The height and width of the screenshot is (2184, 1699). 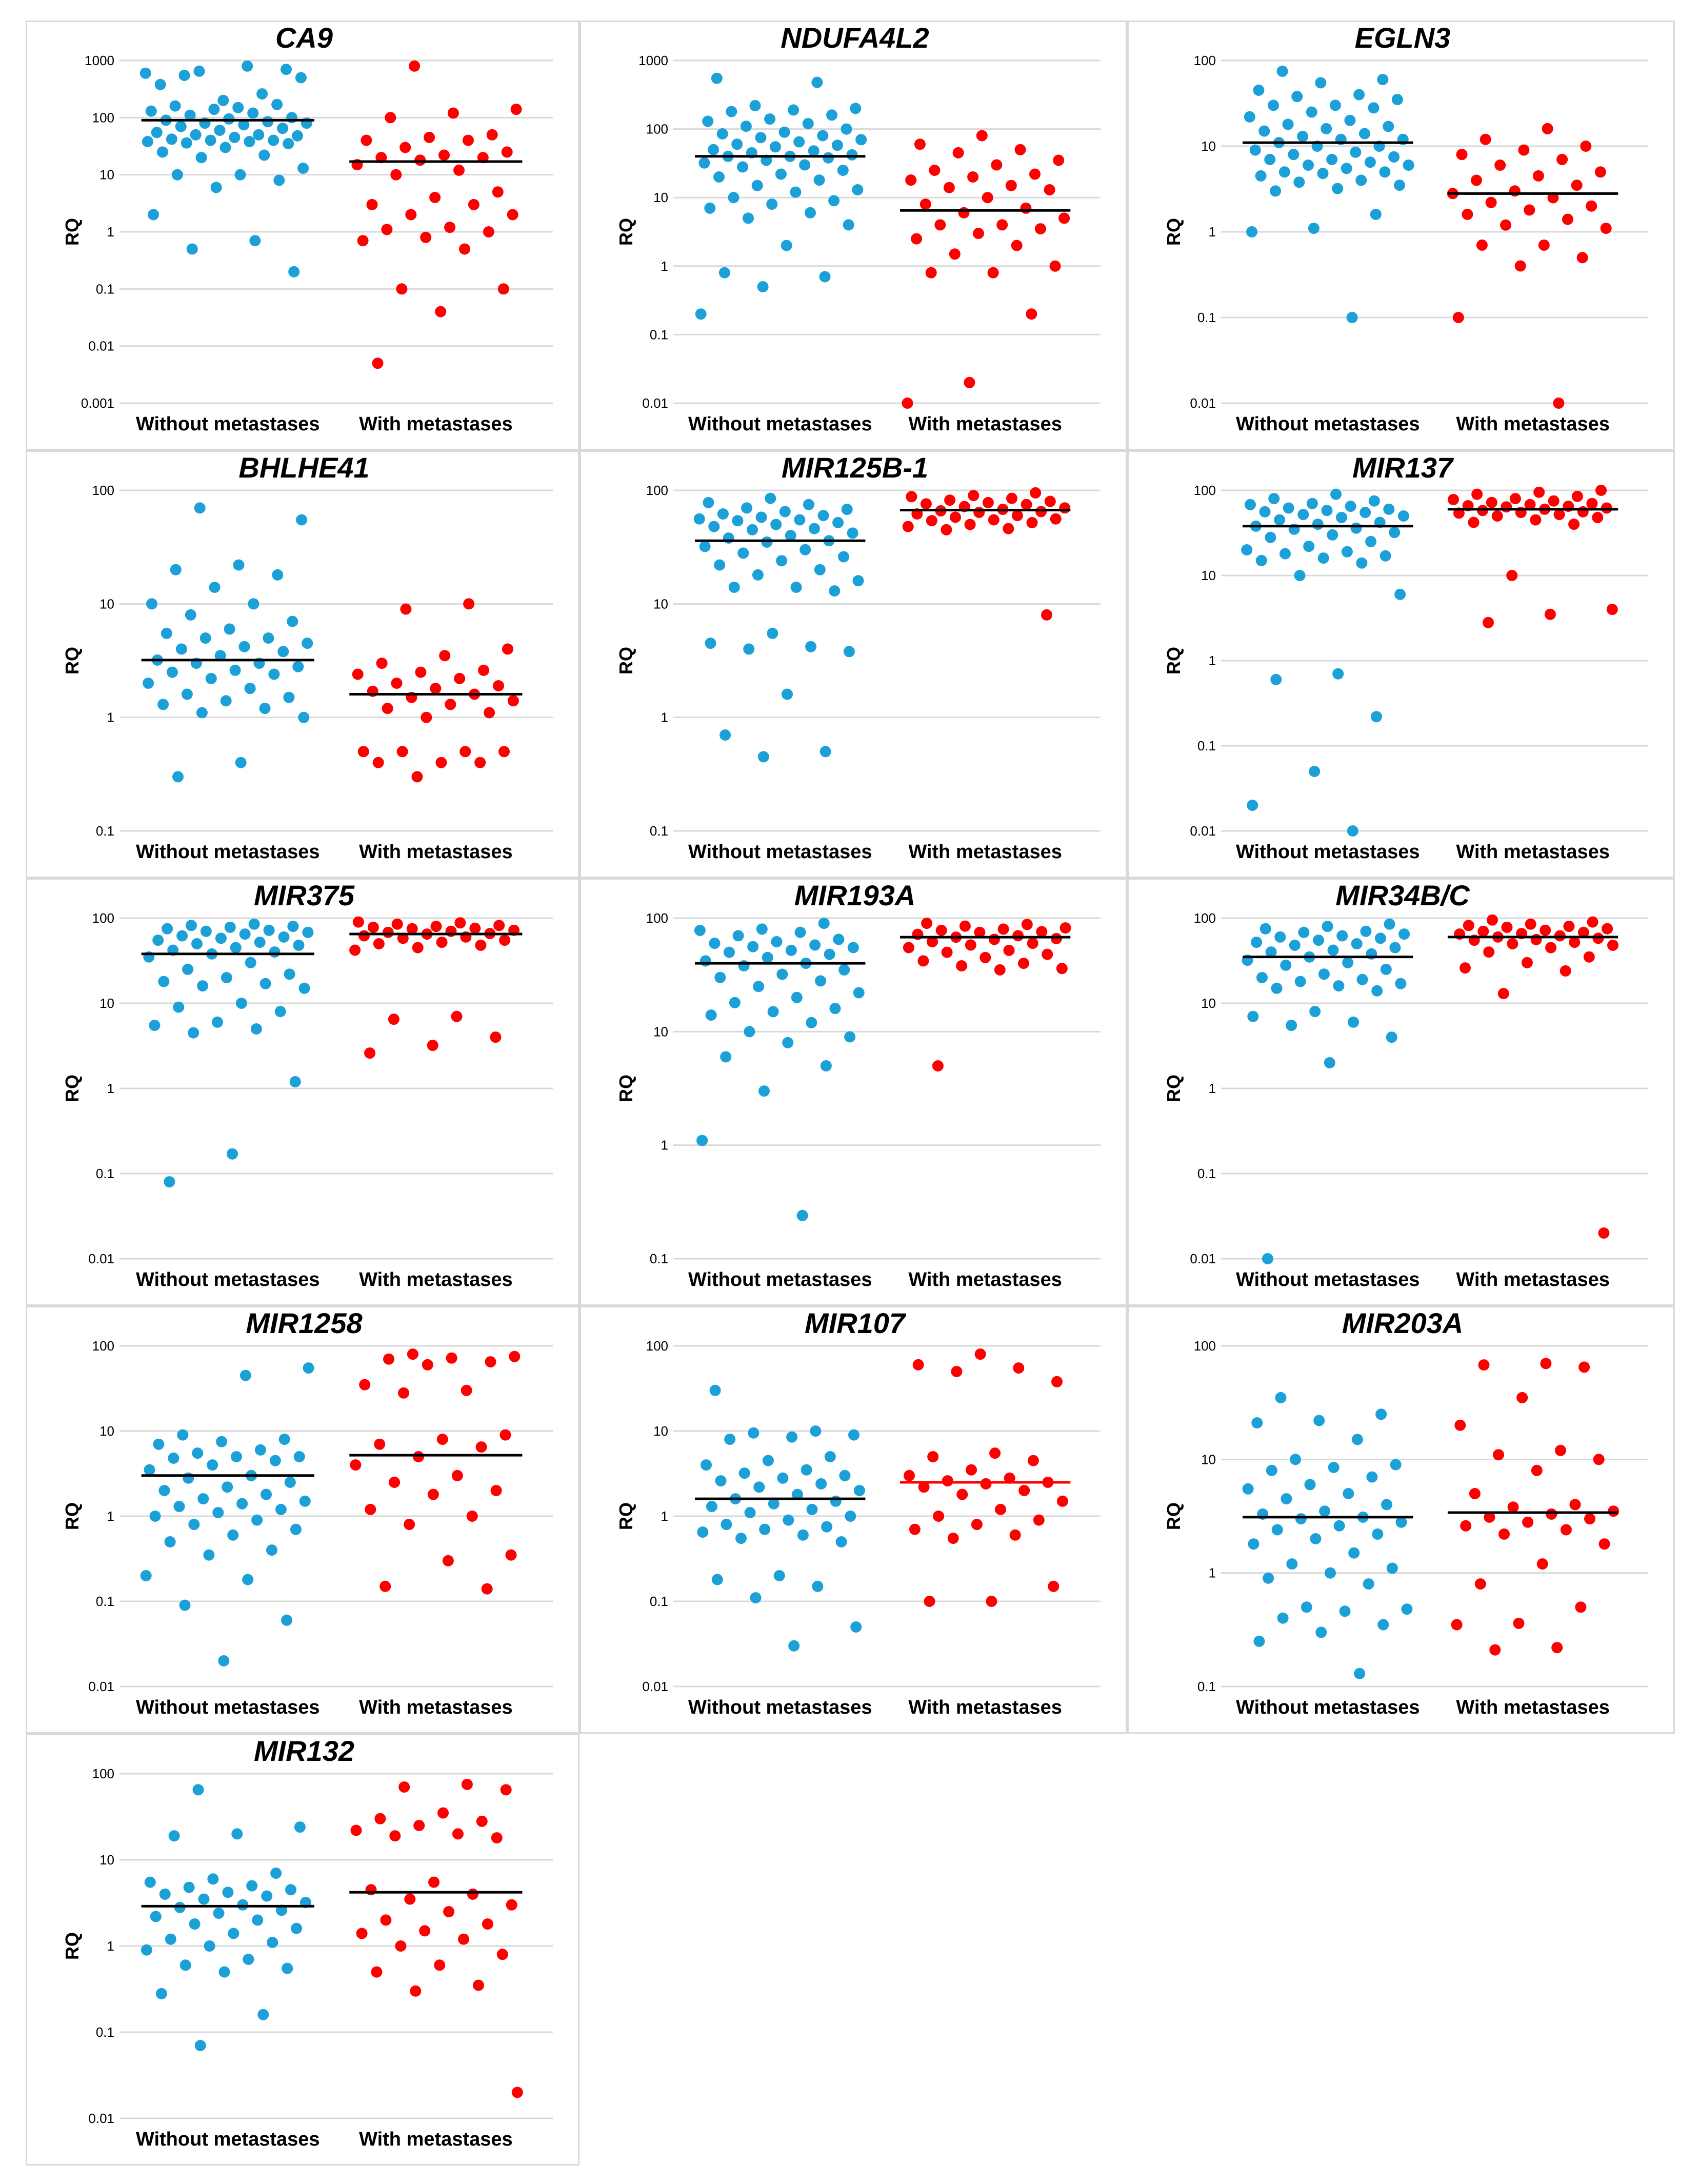 I want to click on x-group-label: Without metastases, so click(x=1328, y=1707).